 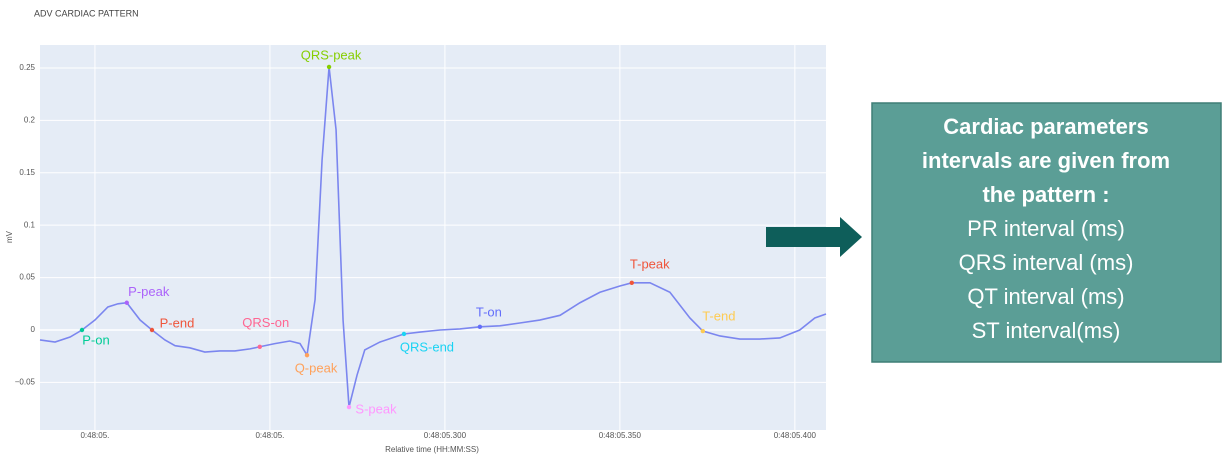 I want to click on marker-label: T-end, so click(x=718, y=315).